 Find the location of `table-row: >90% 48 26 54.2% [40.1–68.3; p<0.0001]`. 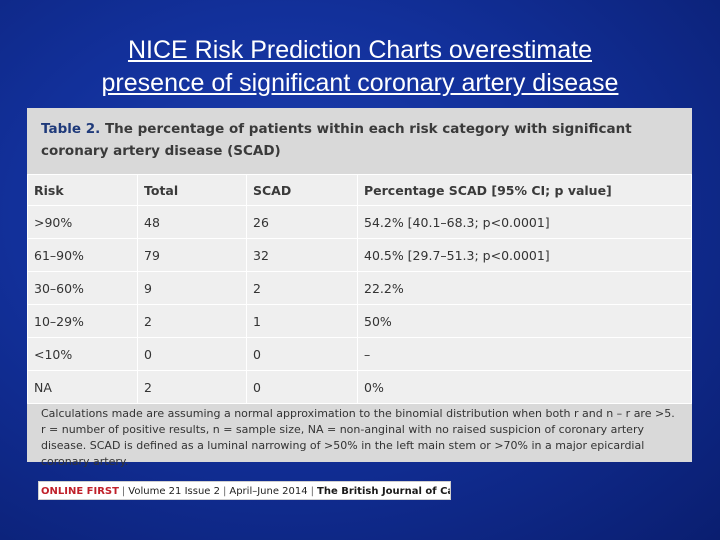

table-row: >90% 48 26 54.2% [40.1–68.3; p<0.0001] is located at coordinates (359, 222).